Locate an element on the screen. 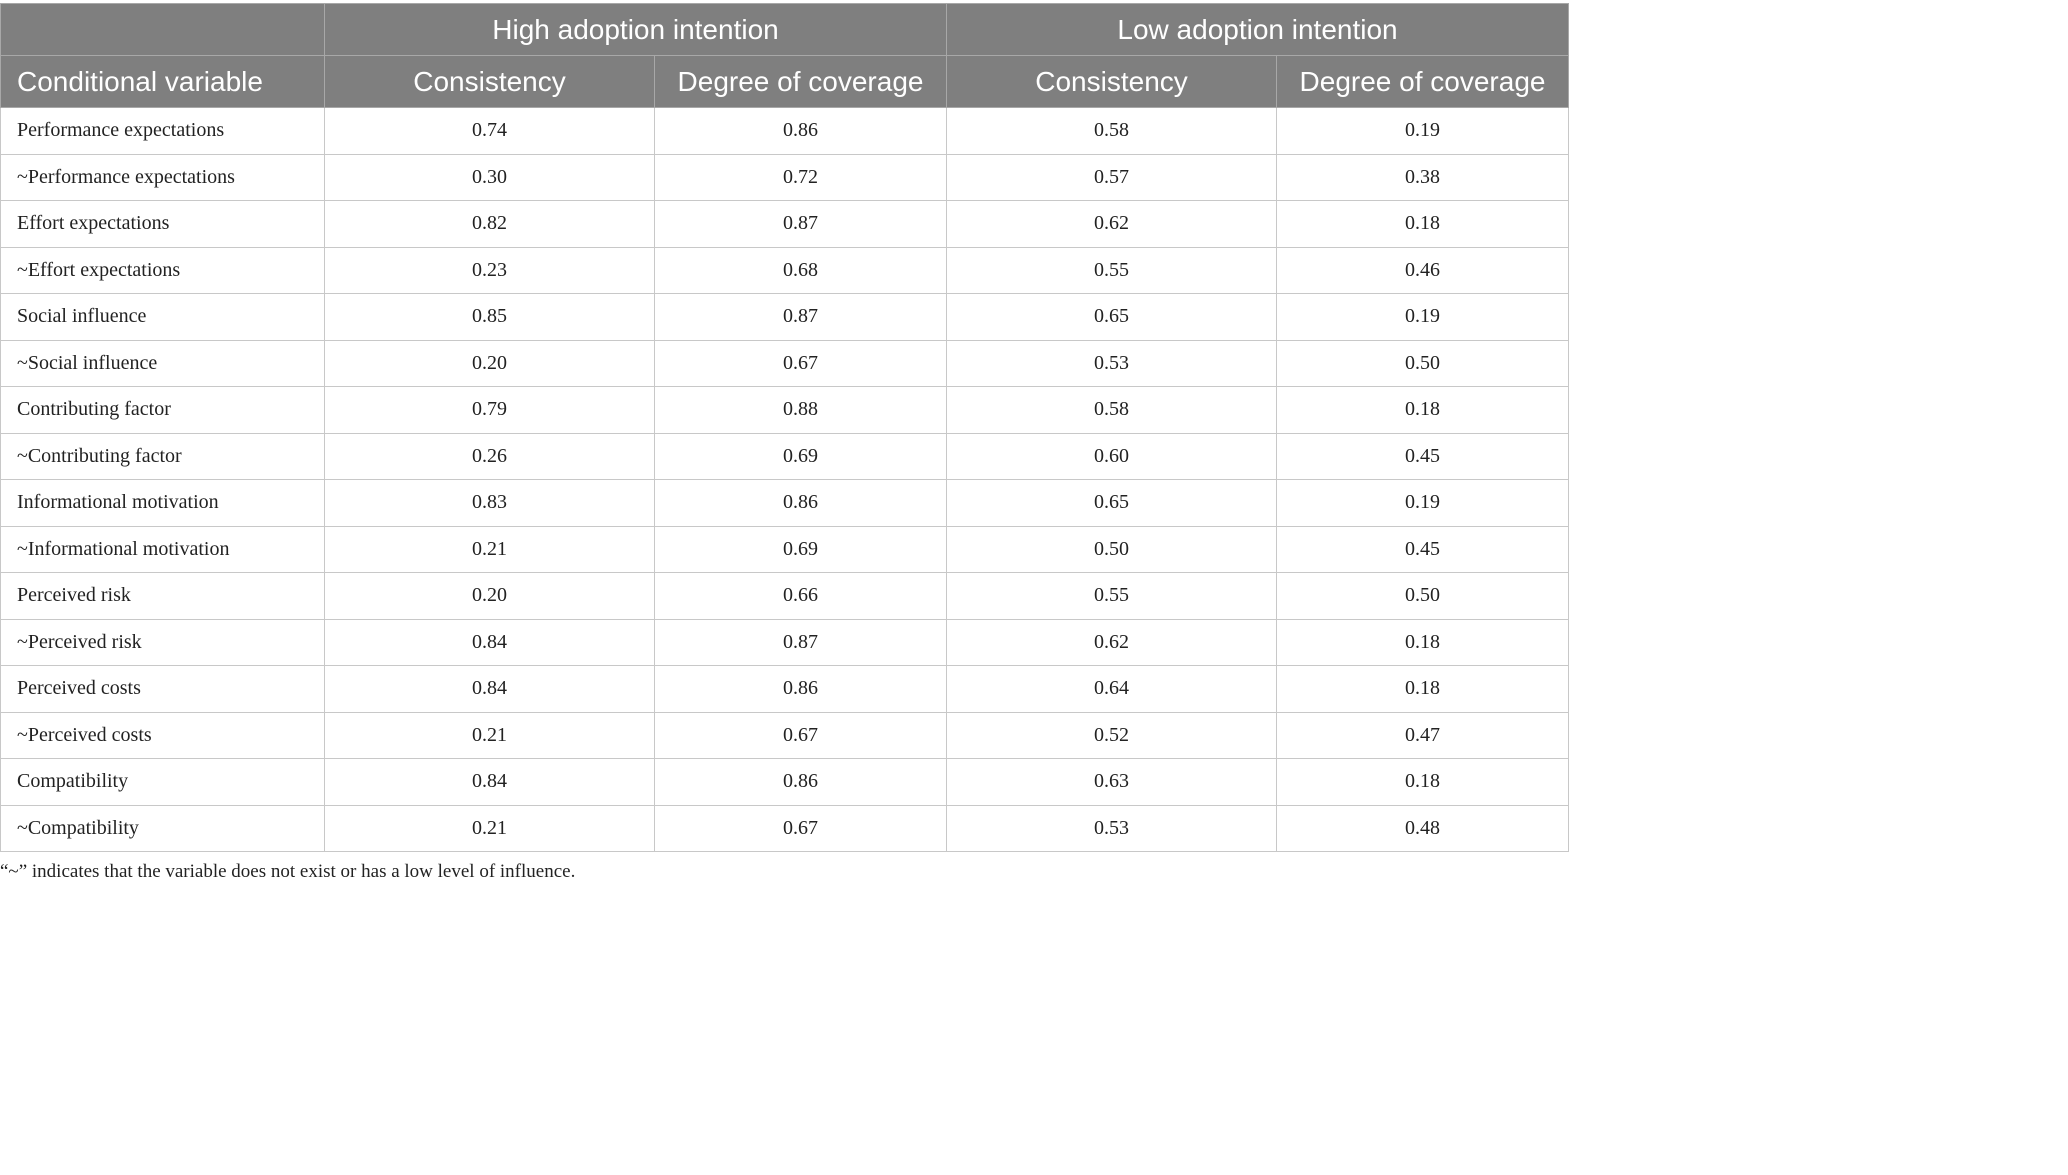 This screenshot has width=2068, height=1175. table-row: ~Perceived costs 0.21 0.67 0.52 0.47 is located at coordinates (785, 735).